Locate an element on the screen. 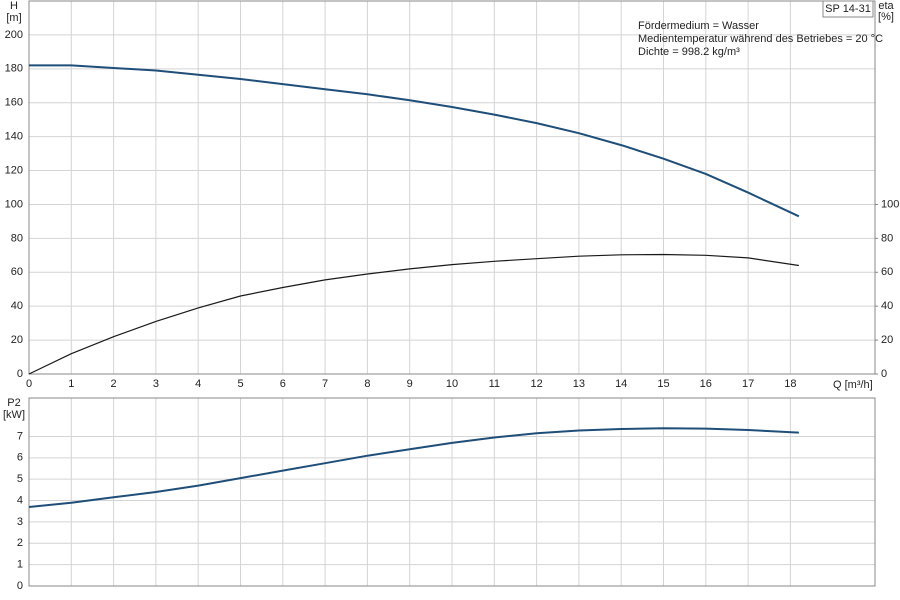 The width and height of the screenshot is (900, 600). y2-axis-unit: [%] is located at coordinates (886, 17).